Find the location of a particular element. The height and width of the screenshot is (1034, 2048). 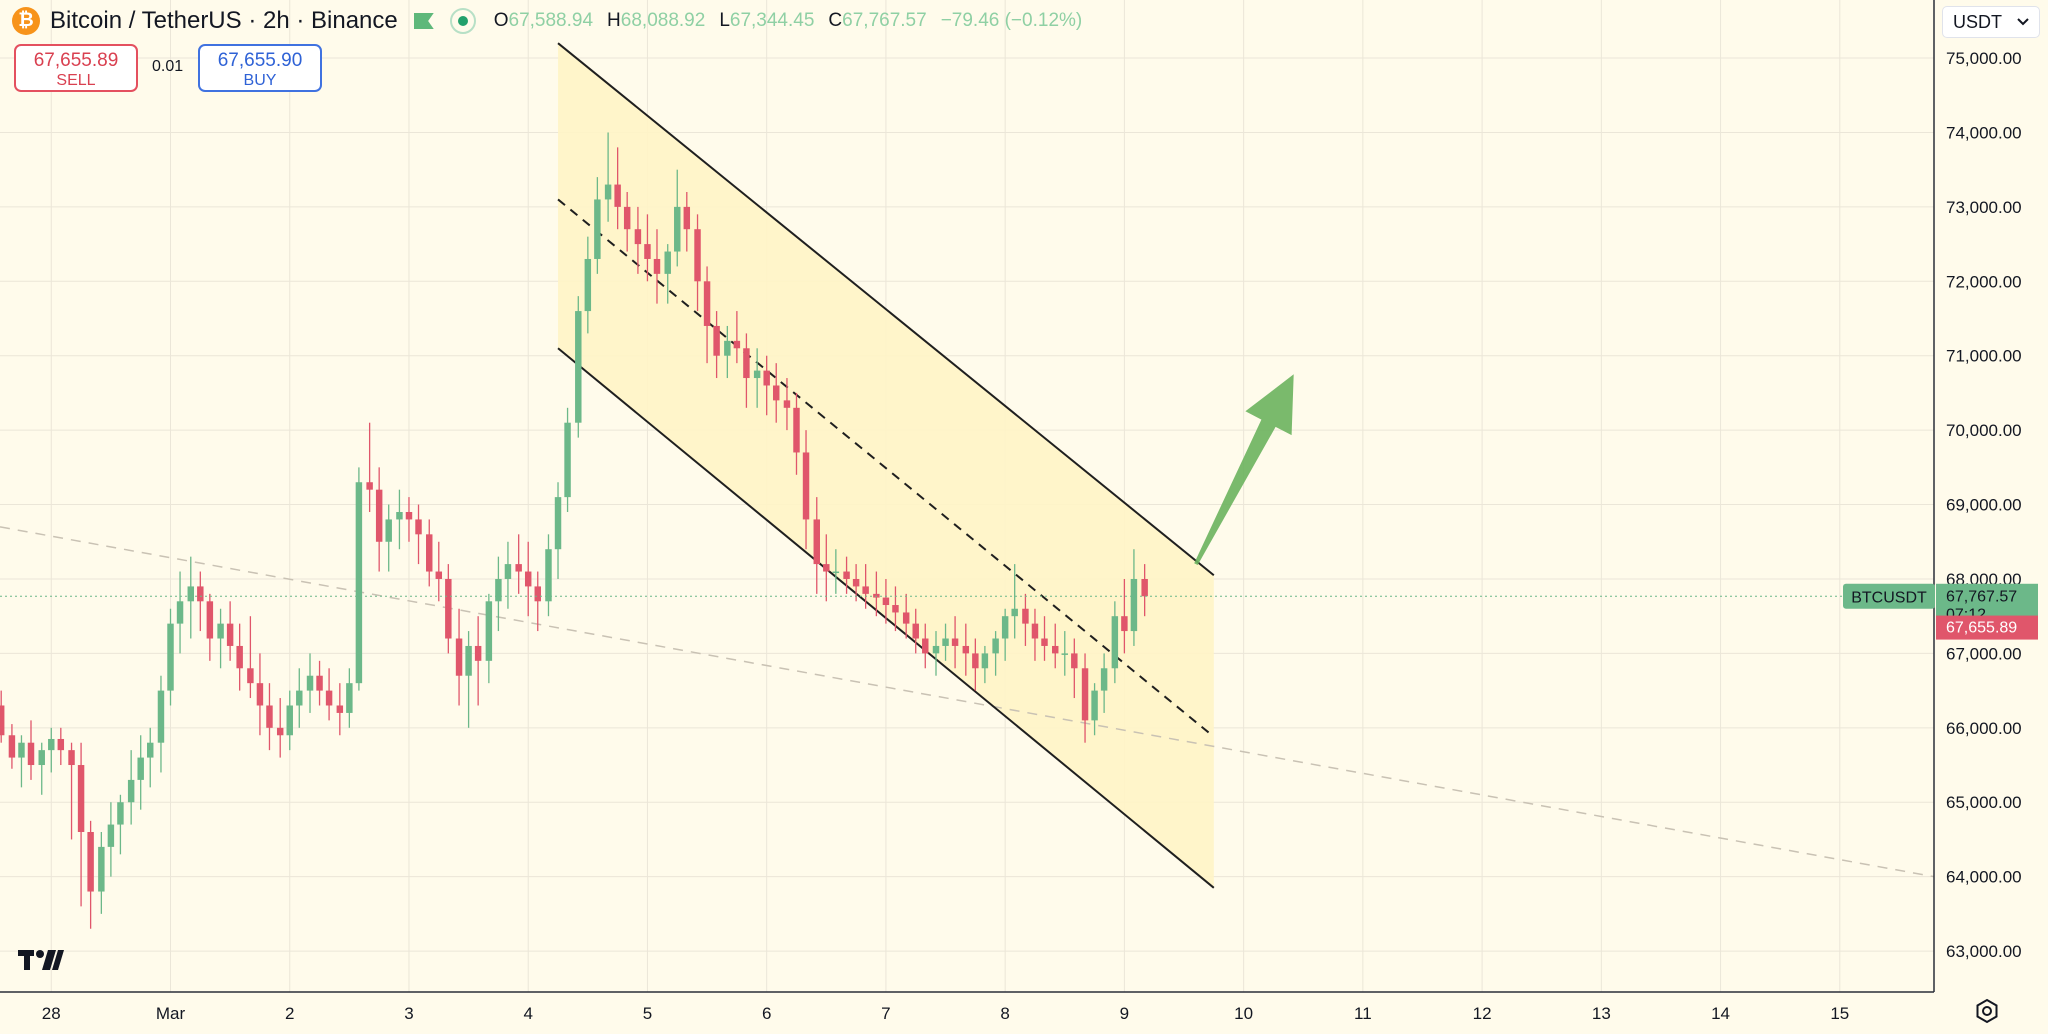

currency-select: USDT is located at coordinates (1991, 22).